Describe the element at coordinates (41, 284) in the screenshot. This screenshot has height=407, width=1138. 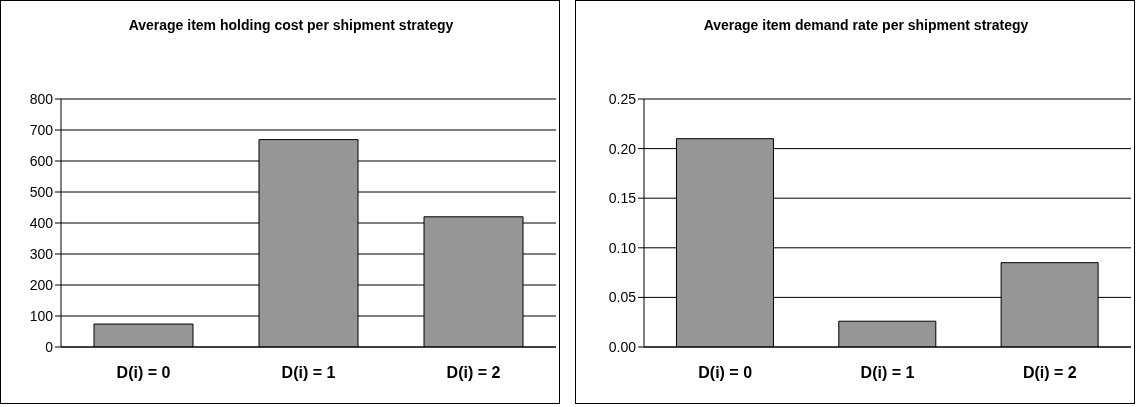
I see `y-tick-label: 200` at that location.